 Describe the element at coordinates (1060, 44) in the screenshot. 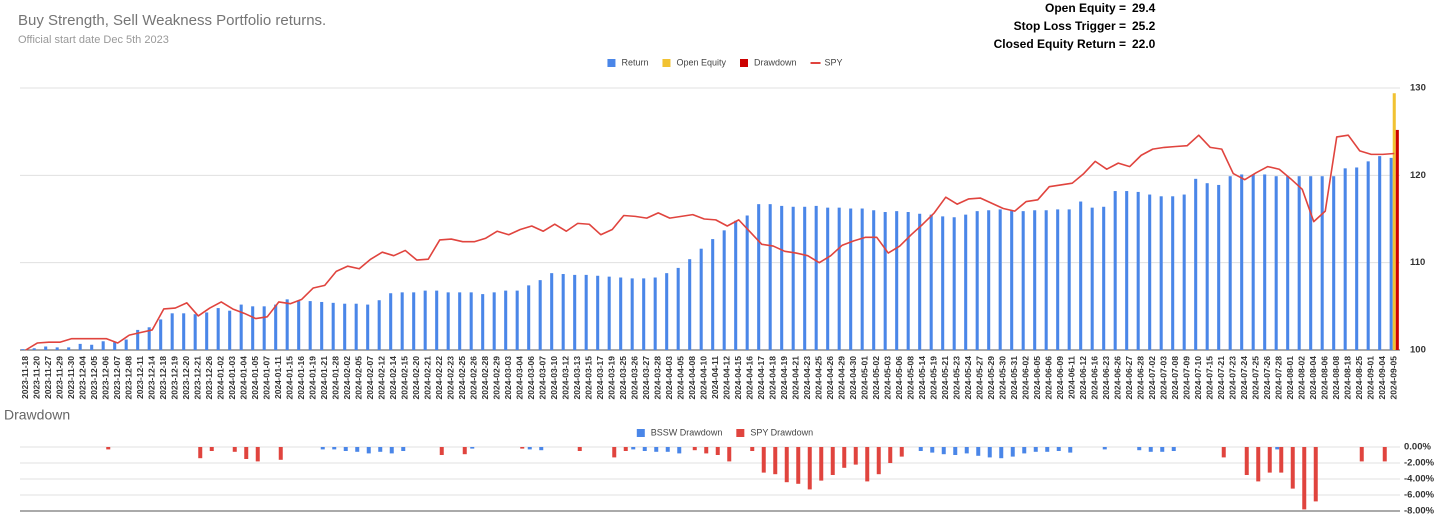

I see `stat-label: Closed Equity Return =` at that location.